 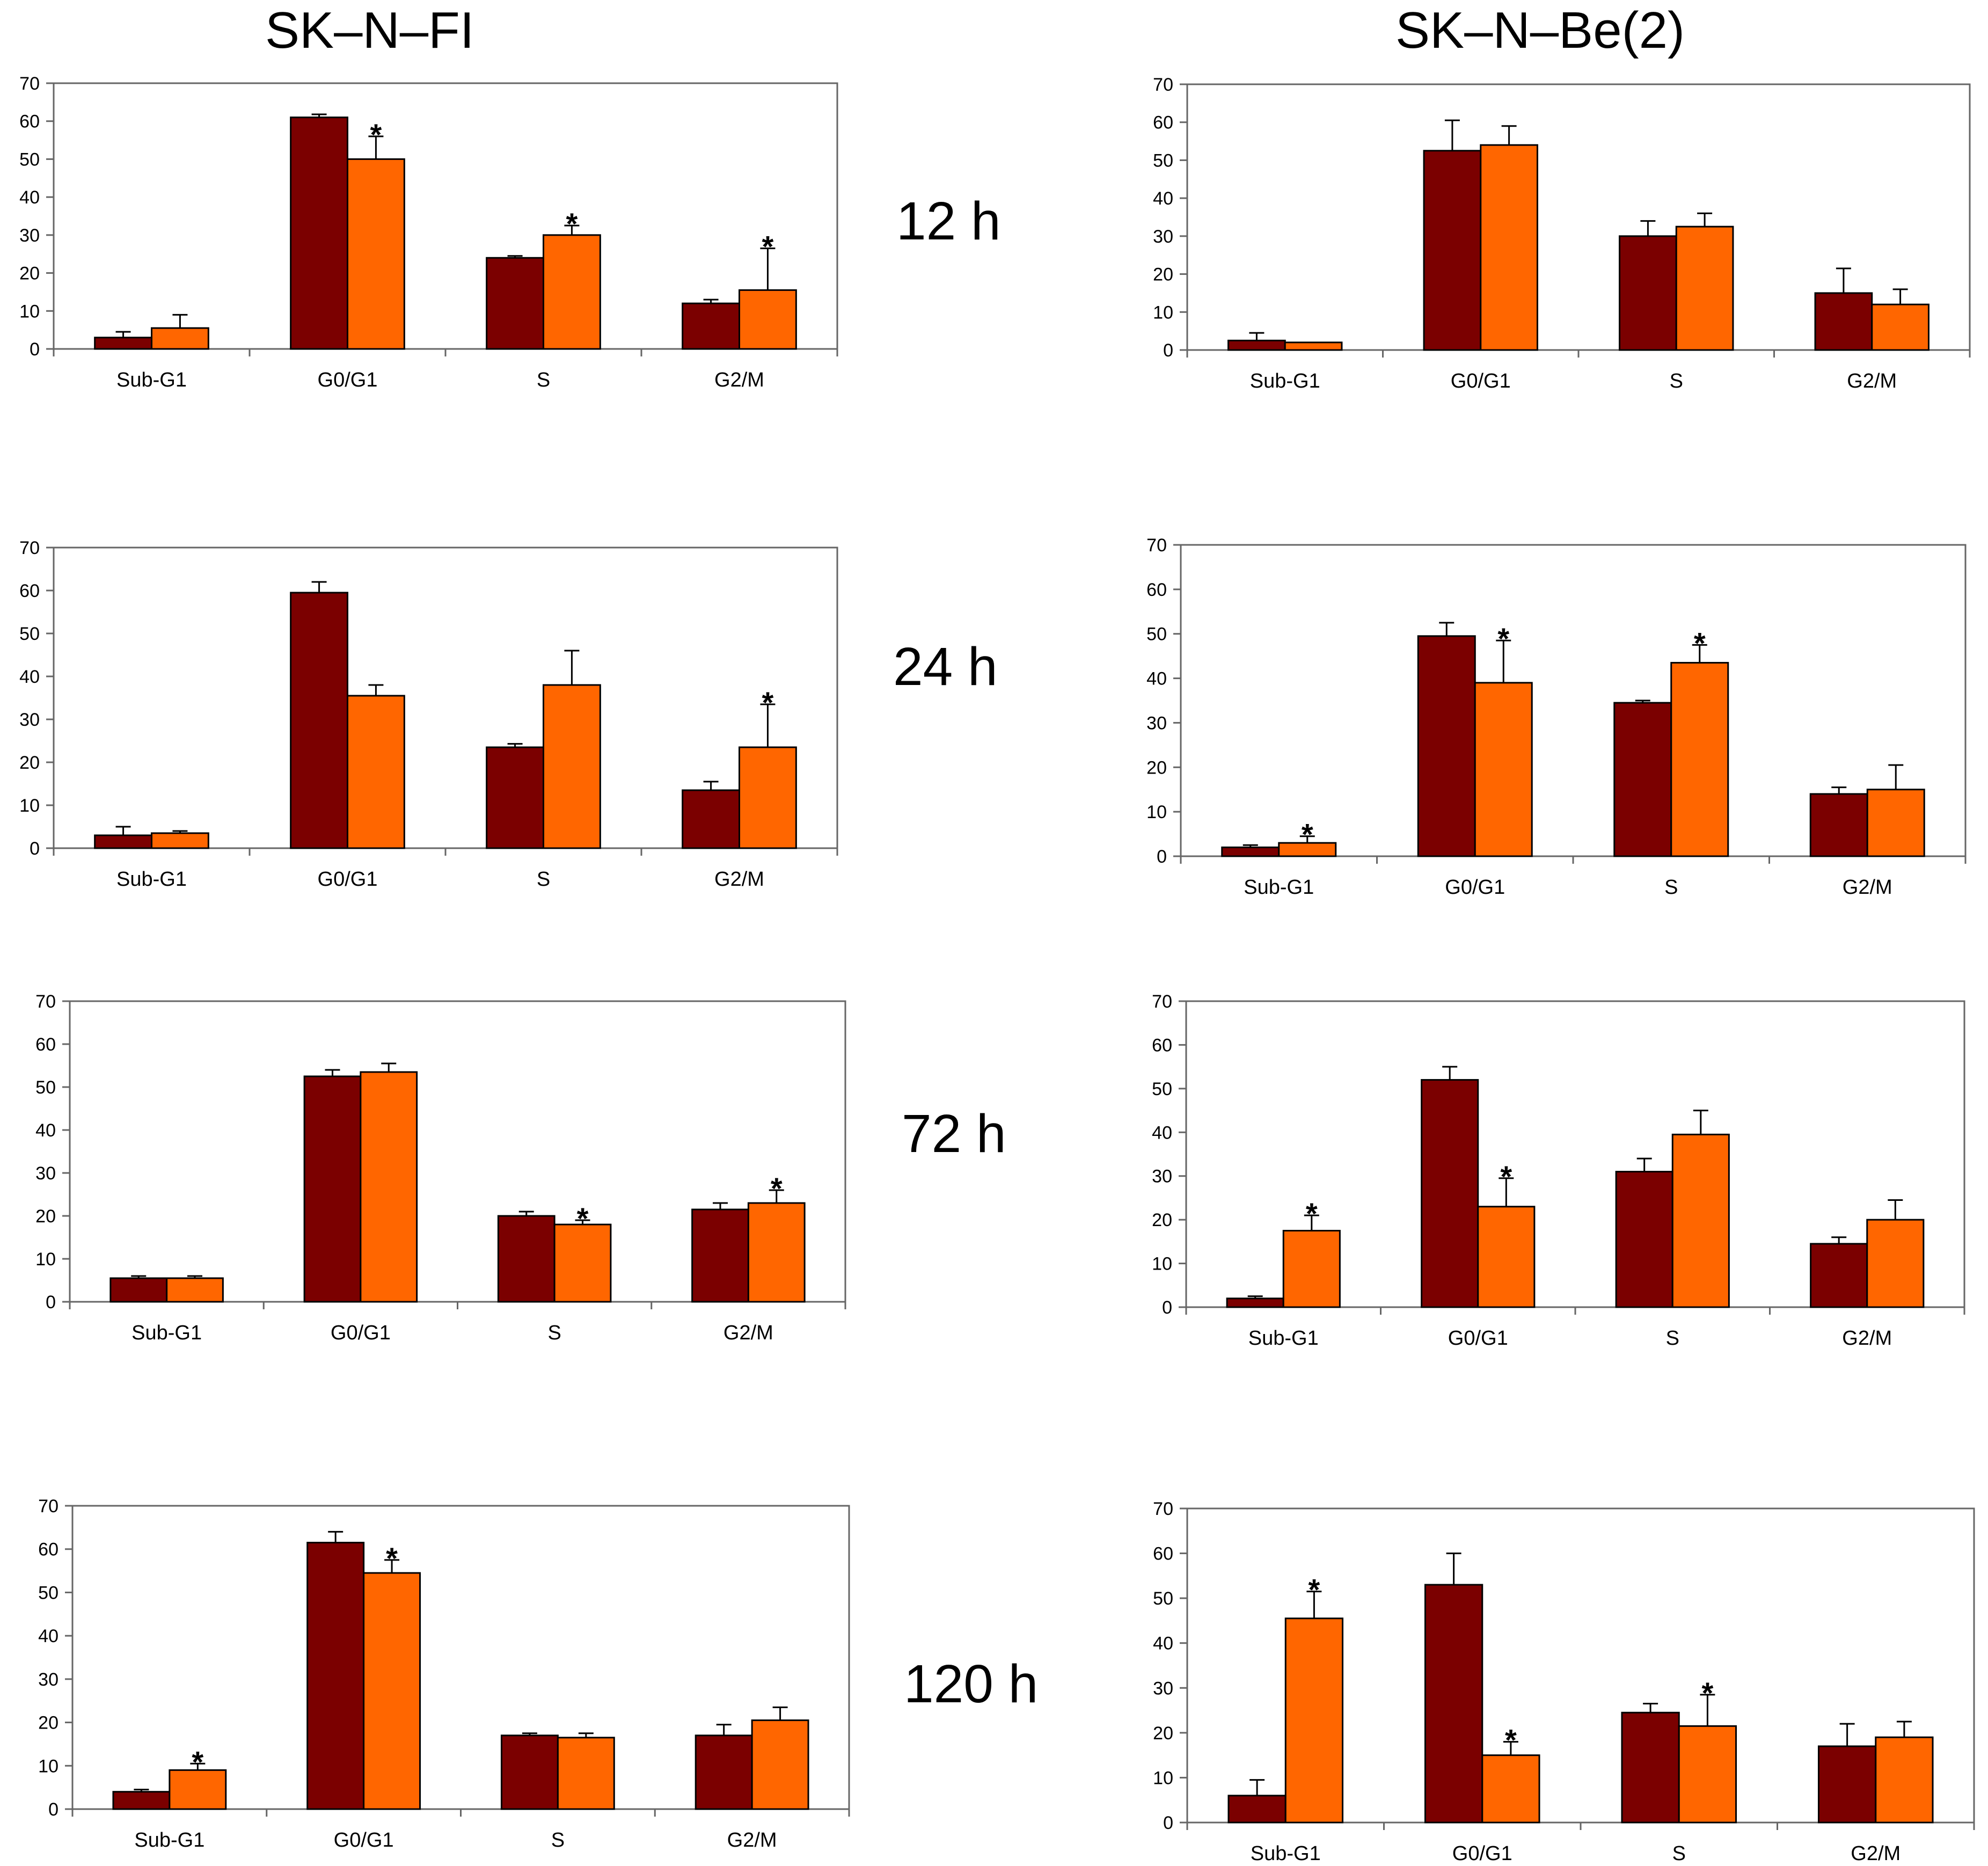 I want to click on significance-mark-g0-g1: *, so click(x=1506, y=1176).